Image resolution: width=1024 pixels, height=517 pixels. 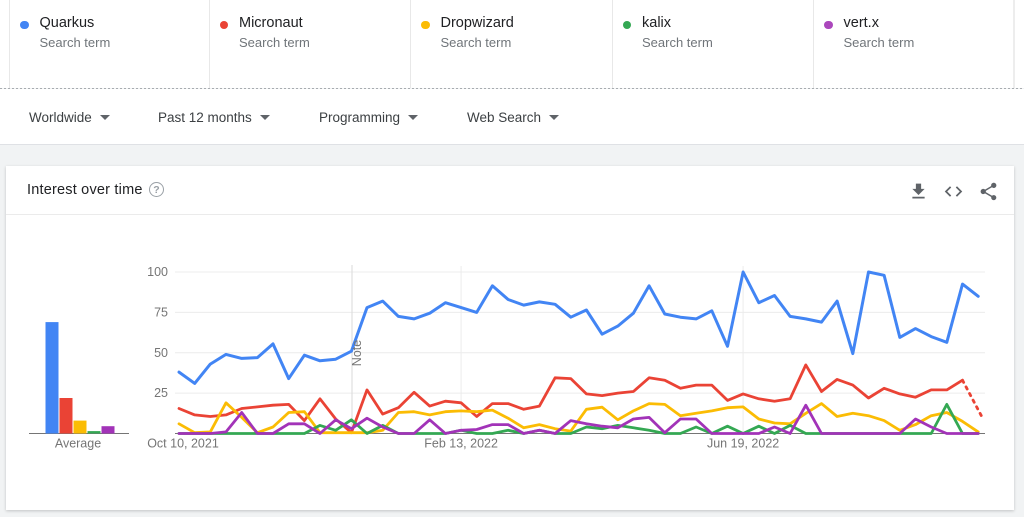 I want to click on svg-text: 75, so click(x=161, y=312).